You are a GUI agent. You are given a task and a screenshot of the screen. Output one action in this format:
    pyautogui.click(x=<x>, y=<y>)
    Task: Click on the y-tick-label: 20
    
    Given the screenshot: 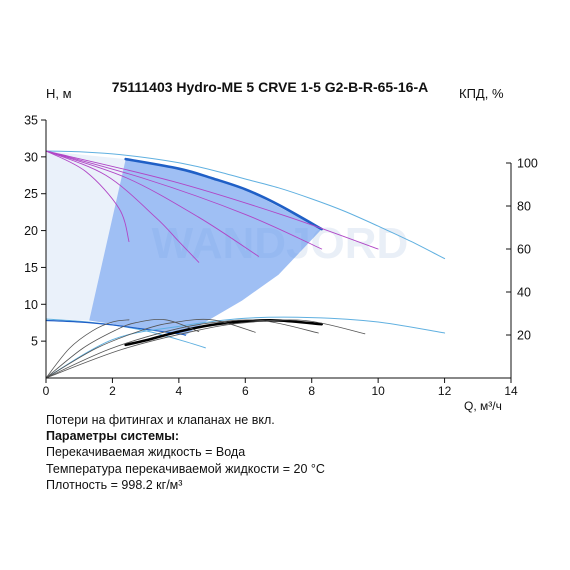 What is the action you would take?
    pyautogui.click(x=31, y=231)
    